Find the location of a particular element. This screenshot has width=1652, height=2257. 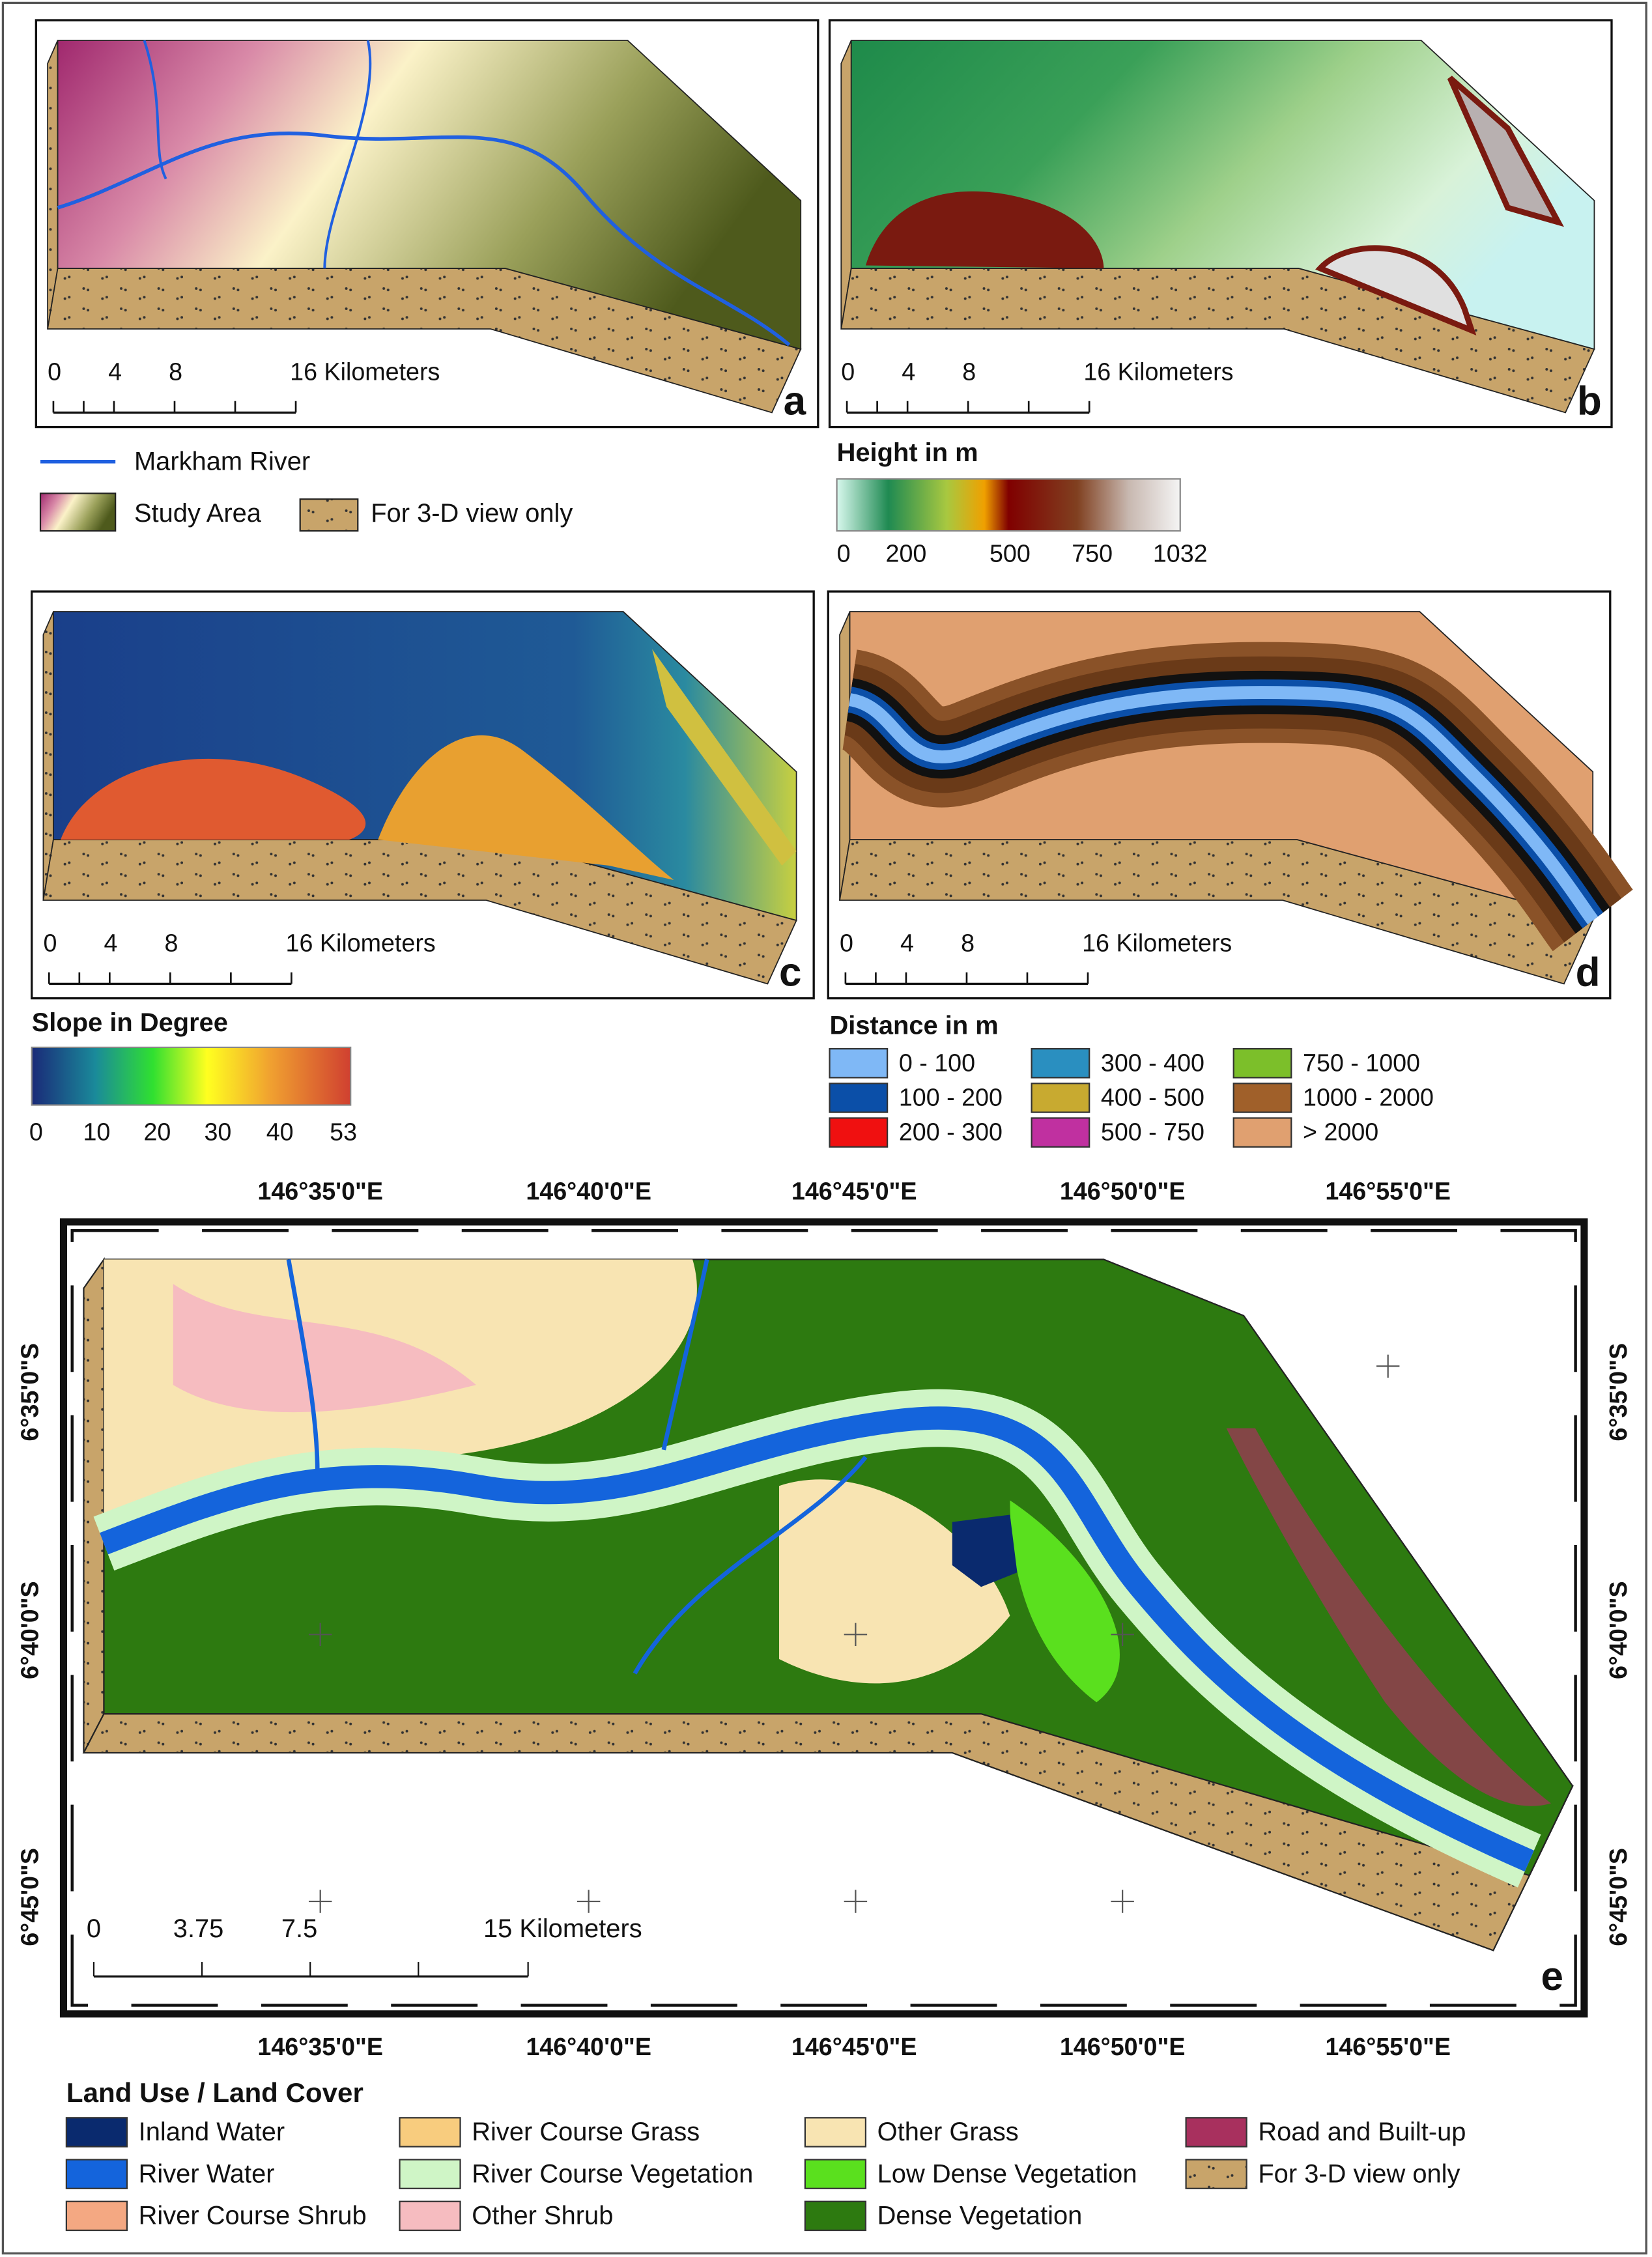

ramp-tick: 30 is located at coordinates (218, 1132).